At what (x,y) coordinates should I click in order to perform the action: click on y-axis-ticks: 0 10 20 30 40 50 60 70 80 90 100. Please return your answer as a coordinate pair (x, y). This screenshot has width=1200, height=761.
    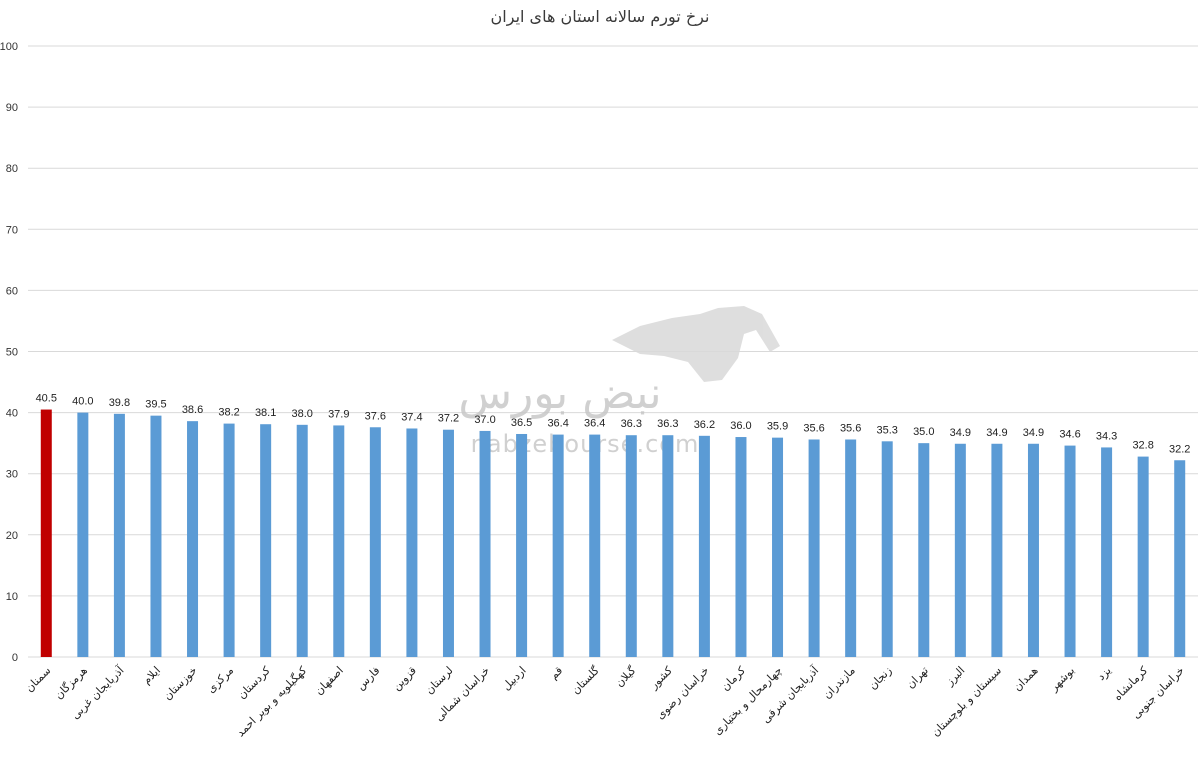
    Looking at the image, I should click on (9, 352).